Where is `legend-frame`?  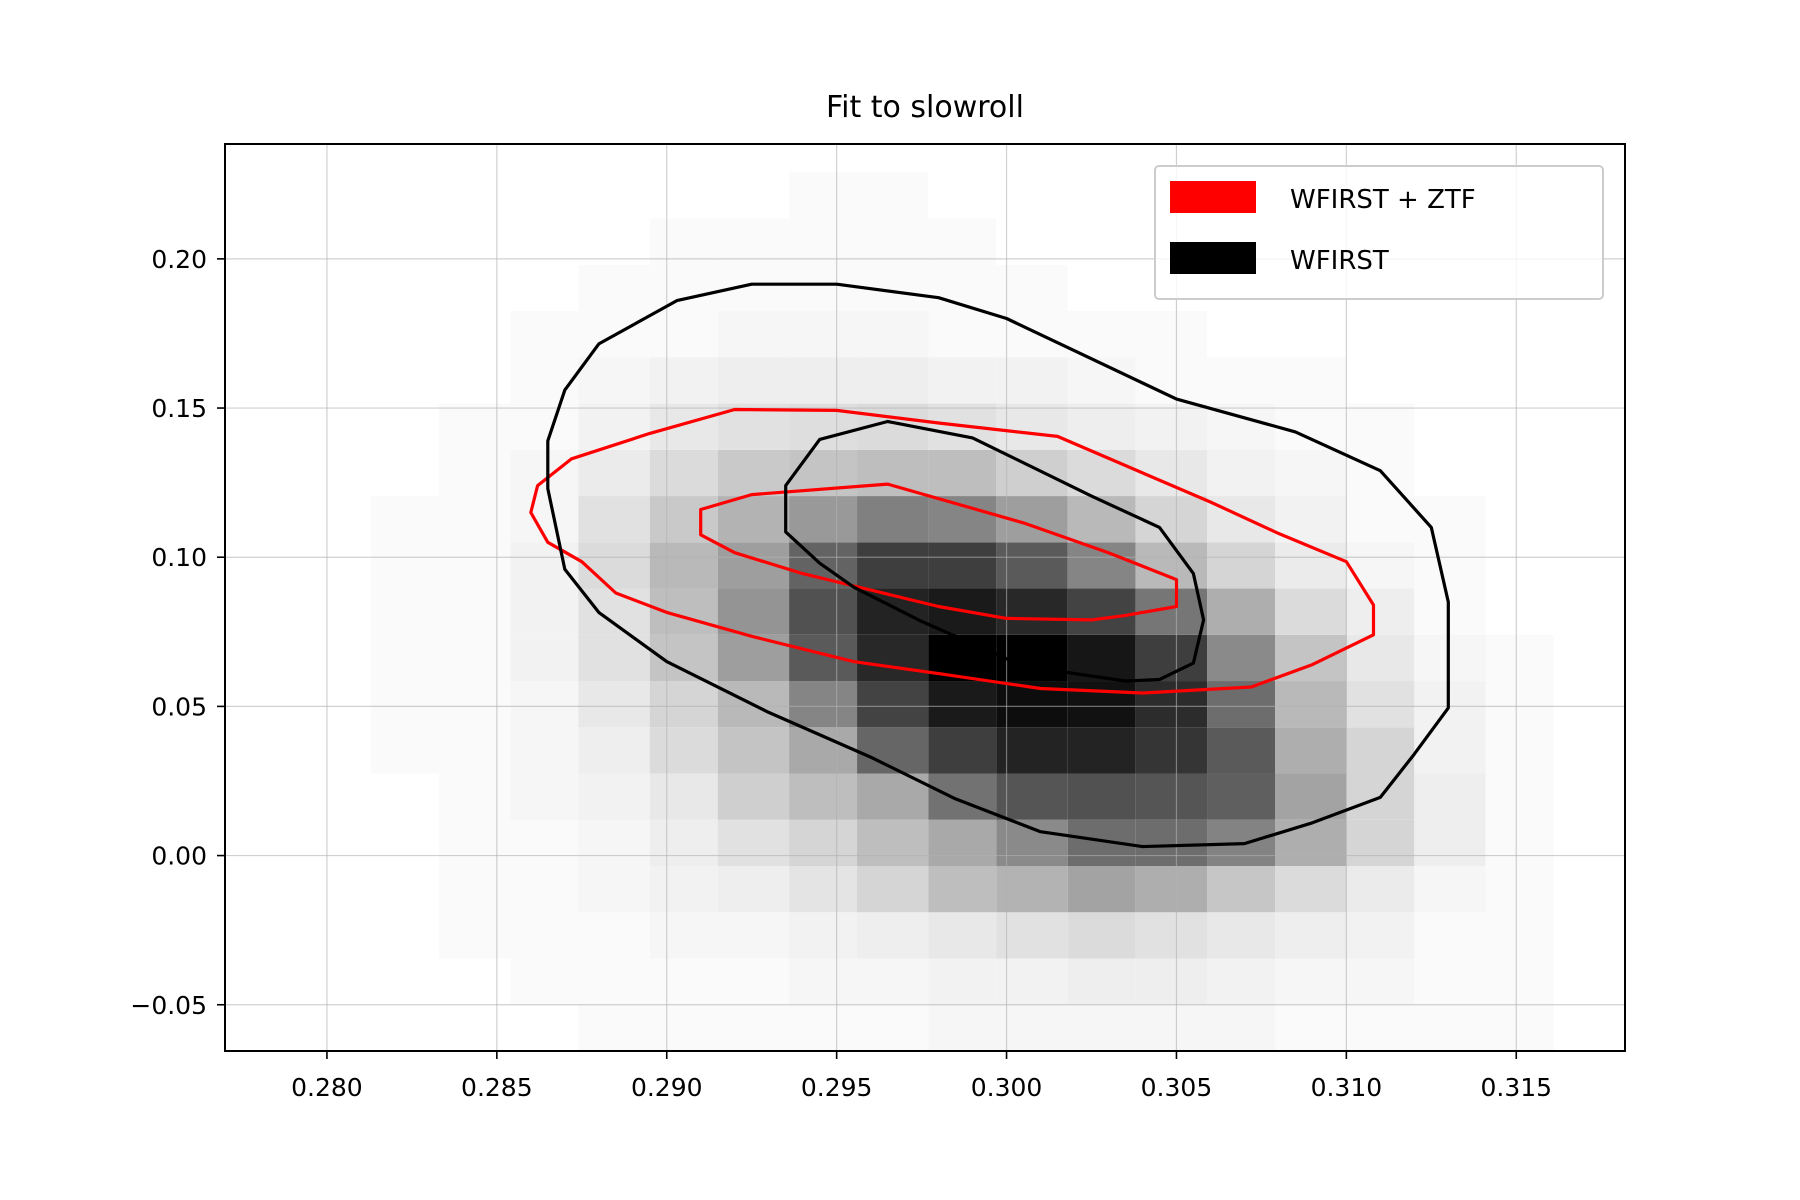 legend-frame is located at coordinates (1379, 232).